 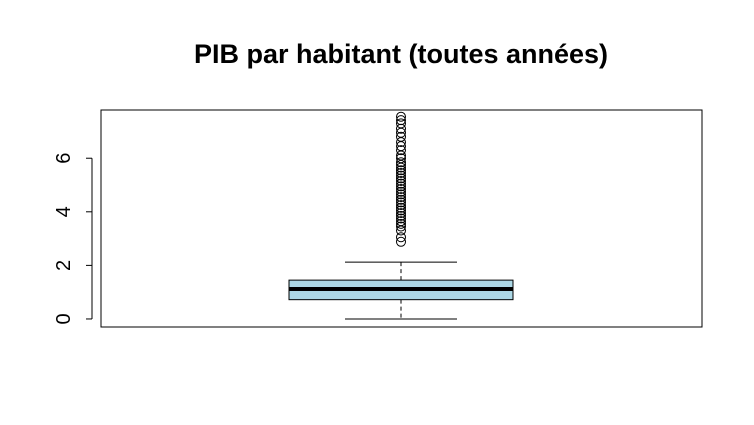 I want to click on y-tick-label: 0, so click(x=64, y=318).